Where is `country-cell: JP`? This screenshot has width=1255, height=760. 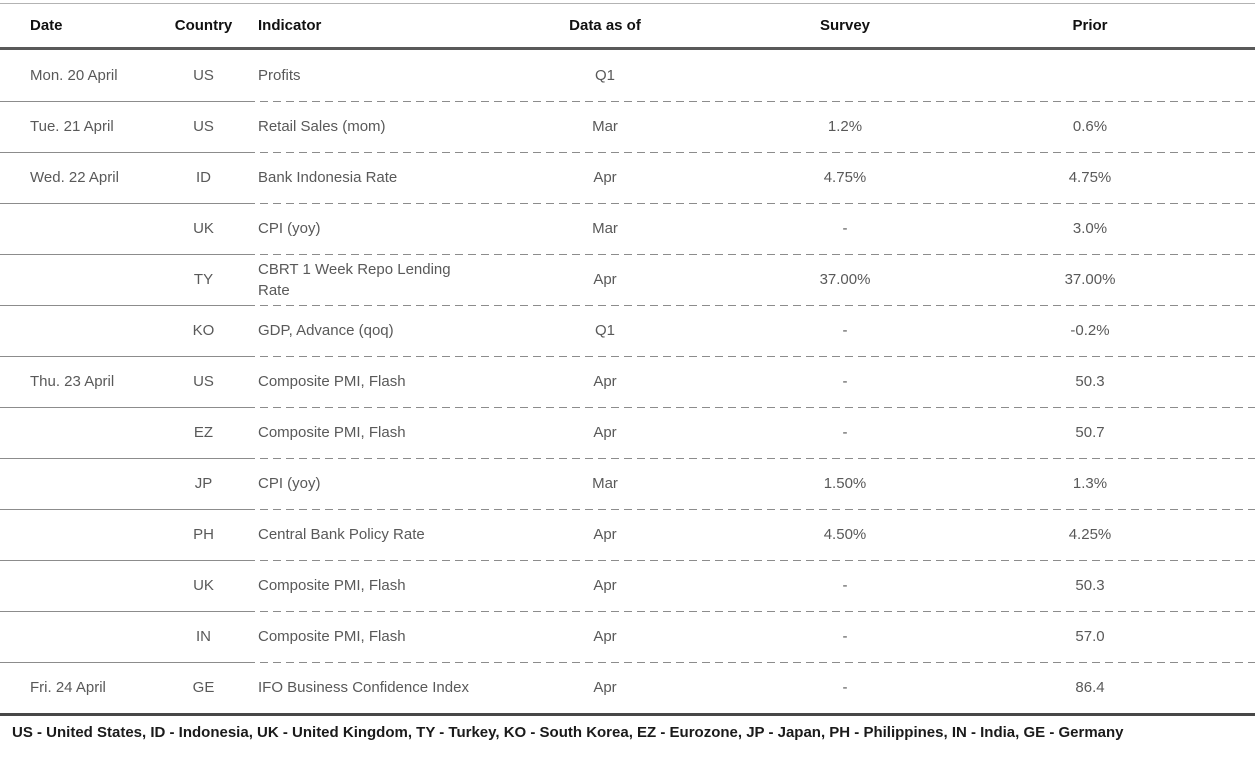 country-cell: JP is located at coordinates (203, 483).